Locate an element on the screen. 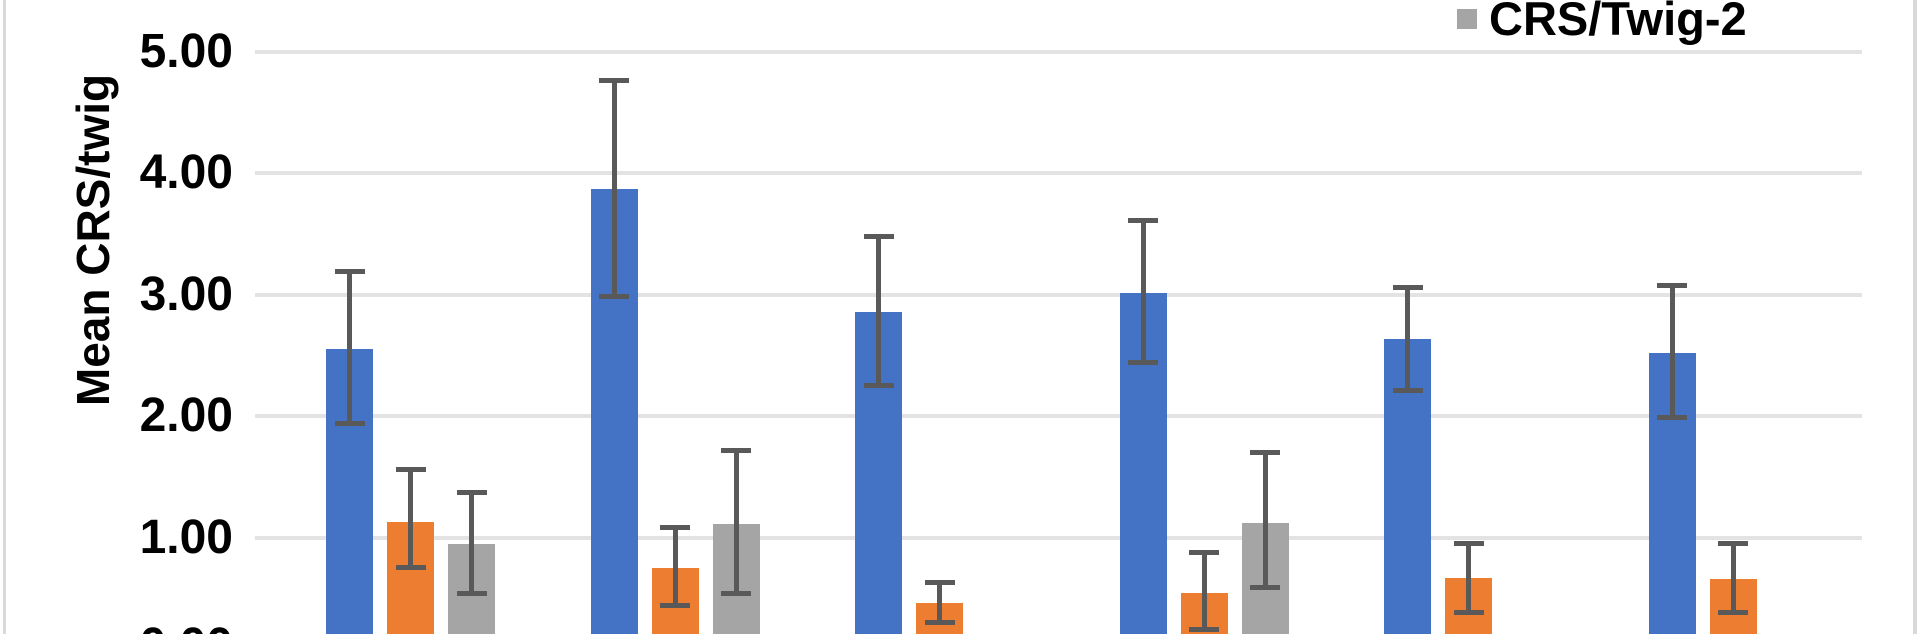  error-whisker-series2-group1 is located at coordinates (410, 518).